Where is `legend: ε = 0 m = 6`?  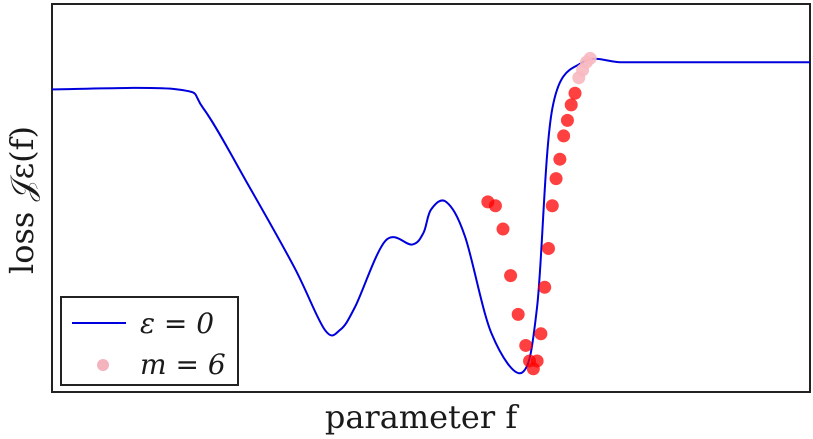
legend: ε = 0 m = 6 is located at coordinates (149, 341).